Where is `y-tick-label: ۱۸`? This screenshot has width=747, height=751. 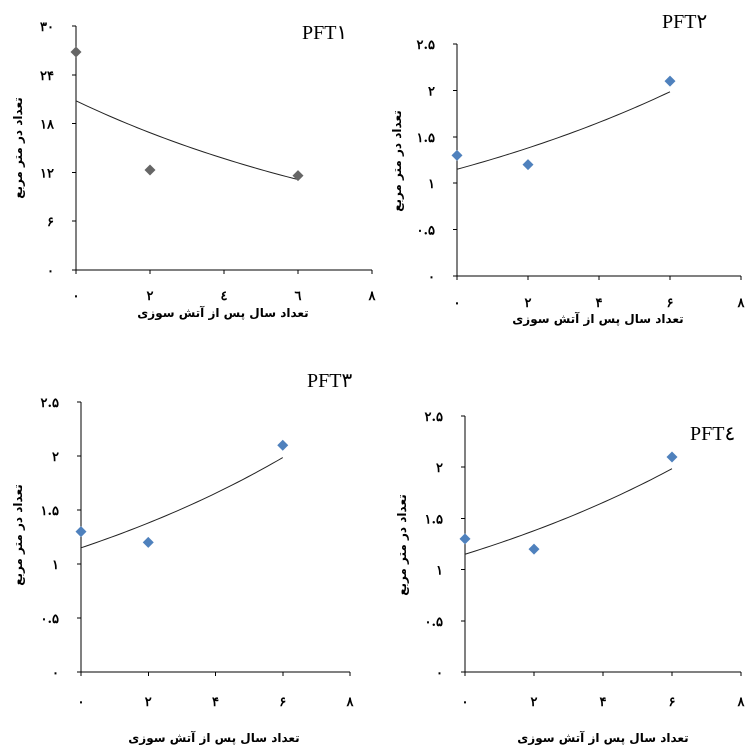
y-tick-label: ۱۸ is located at coordinates (47, 125).